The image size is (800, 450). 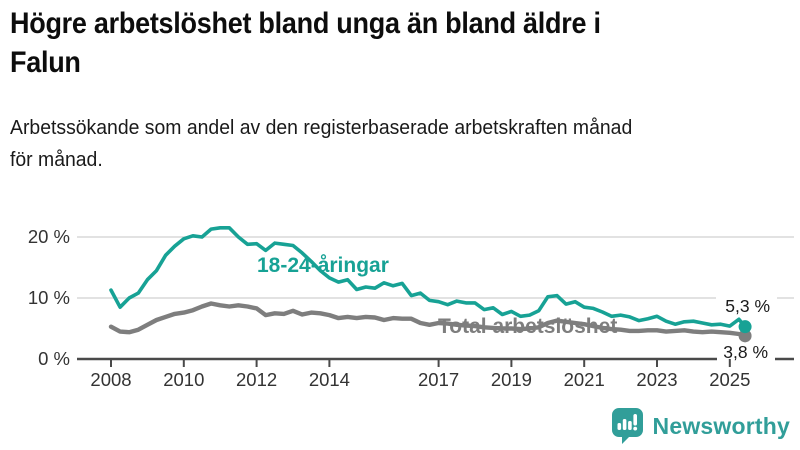 What do you see at coordinates (45, 62) in the screenshot?
I see `page-title-line-2: Falun` at bounding box center [45, 62].